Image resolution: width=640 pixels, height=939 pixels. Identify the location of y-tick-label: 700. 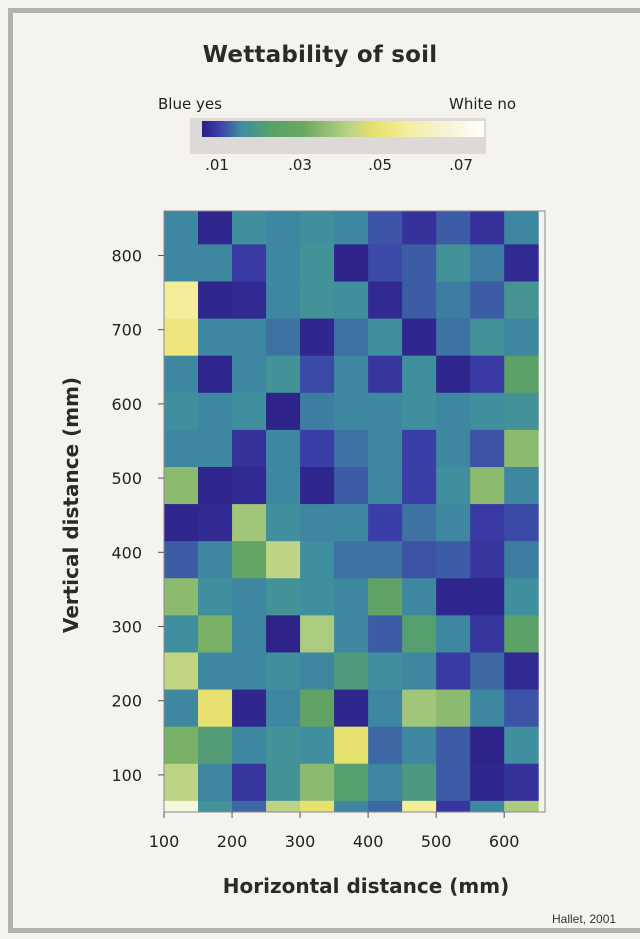
(126, 330).